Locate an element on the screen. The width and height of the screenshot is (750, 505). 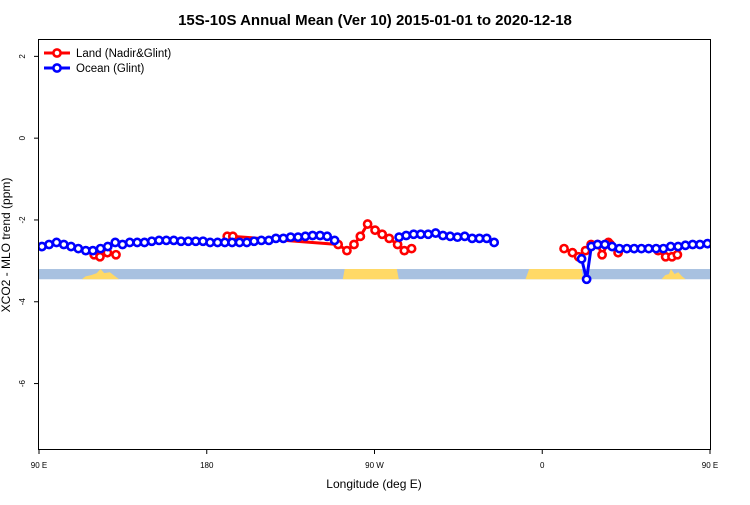
plot-area is located at coordinates (393, 252).